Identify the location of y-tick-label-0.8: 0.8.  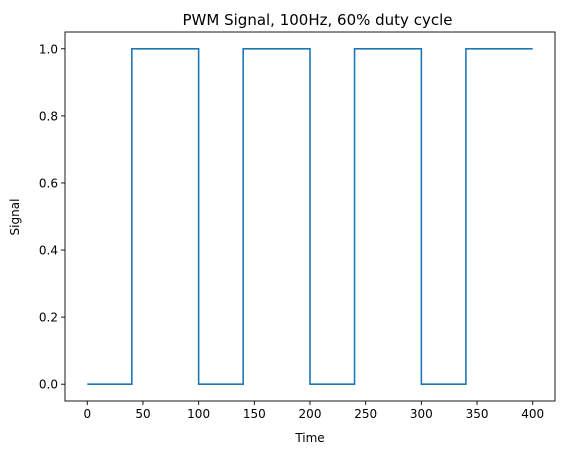
(48, 116).